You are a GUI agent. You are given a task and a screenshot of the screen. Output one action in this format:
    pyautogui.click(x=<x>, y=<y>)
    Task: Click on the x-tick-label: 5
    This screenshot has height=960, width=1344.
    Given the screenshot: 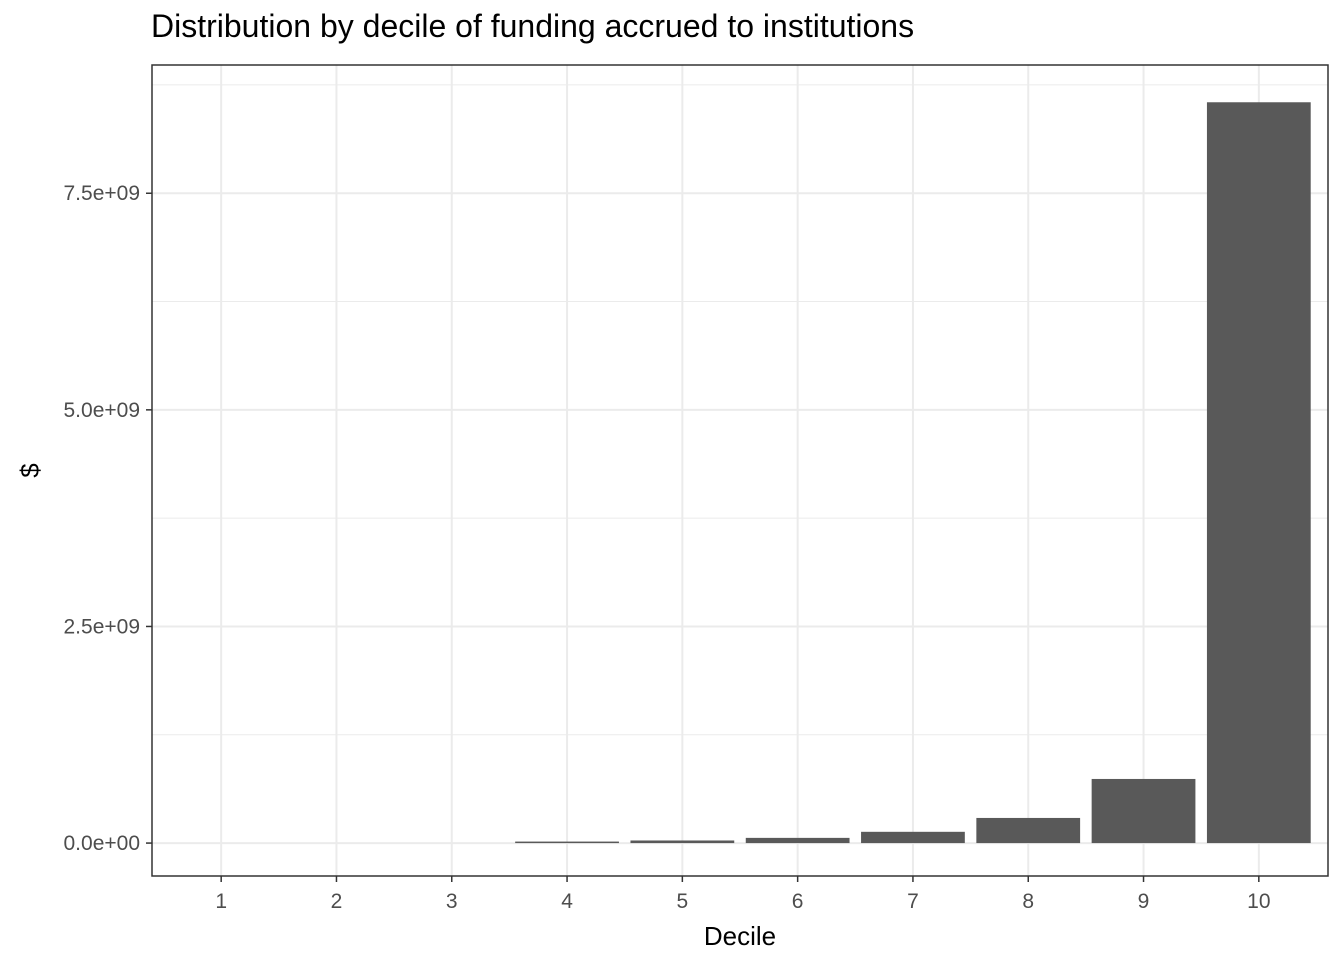 What is the action you would take?
    pyautogui.click(x=683, y=901)
    